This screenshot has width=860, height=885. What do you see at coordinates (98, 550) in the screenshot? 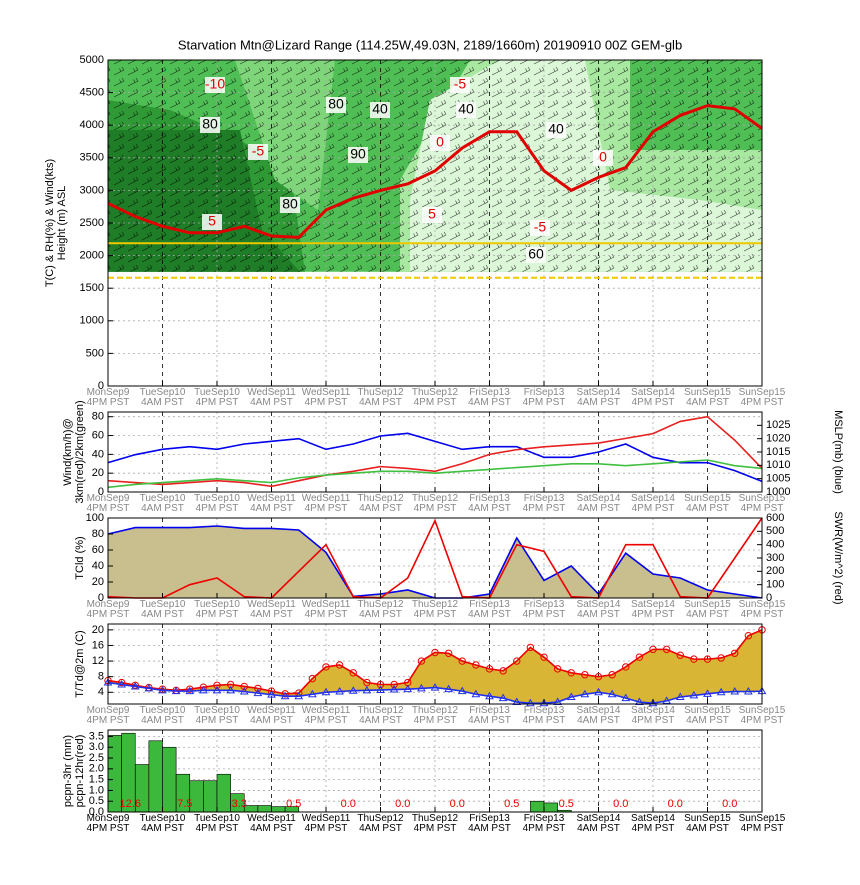
I see `y-tick-label: 60` at bounding box center [98, 550].